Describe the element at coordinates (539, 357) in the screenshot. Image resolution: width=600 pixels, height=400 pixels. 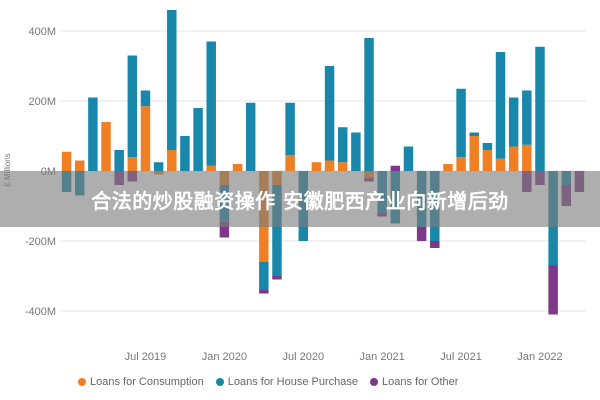
I see `x-tick-label: Jan 2022` at that location.